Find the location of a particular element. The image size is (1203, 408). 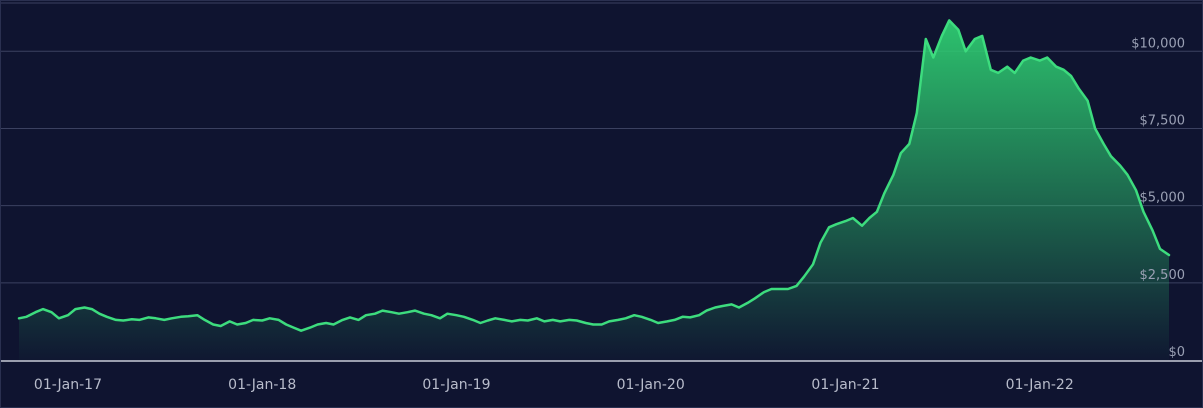

y-tick-label-3: $7,500 is located at coordinates (1163, 120).